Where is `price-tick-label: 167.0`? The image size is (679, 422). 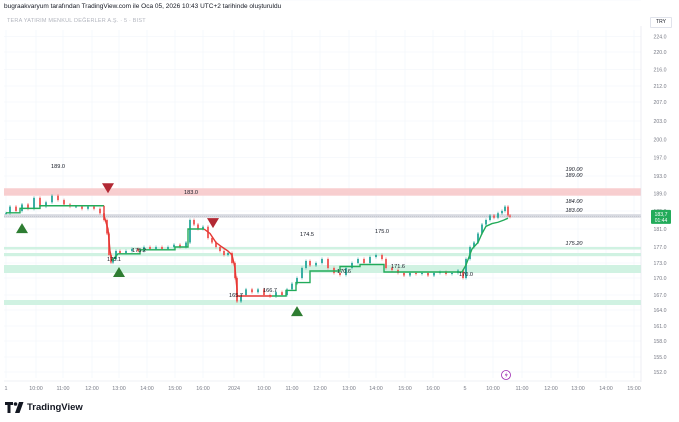 price-tick-label: 167.0 is located at coordinates (660, 296).